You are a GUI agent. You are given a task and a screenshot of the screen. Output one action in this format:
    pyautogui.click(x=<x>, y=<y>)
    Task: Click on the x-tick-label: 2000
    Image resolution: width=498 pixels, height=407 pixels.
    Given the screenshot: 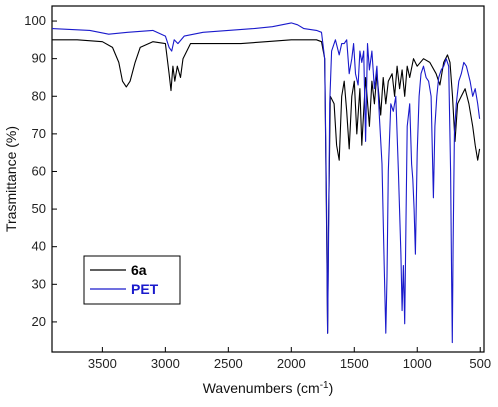 What is the action you would take?
    pyautogui.click(x=291, y=363)
    